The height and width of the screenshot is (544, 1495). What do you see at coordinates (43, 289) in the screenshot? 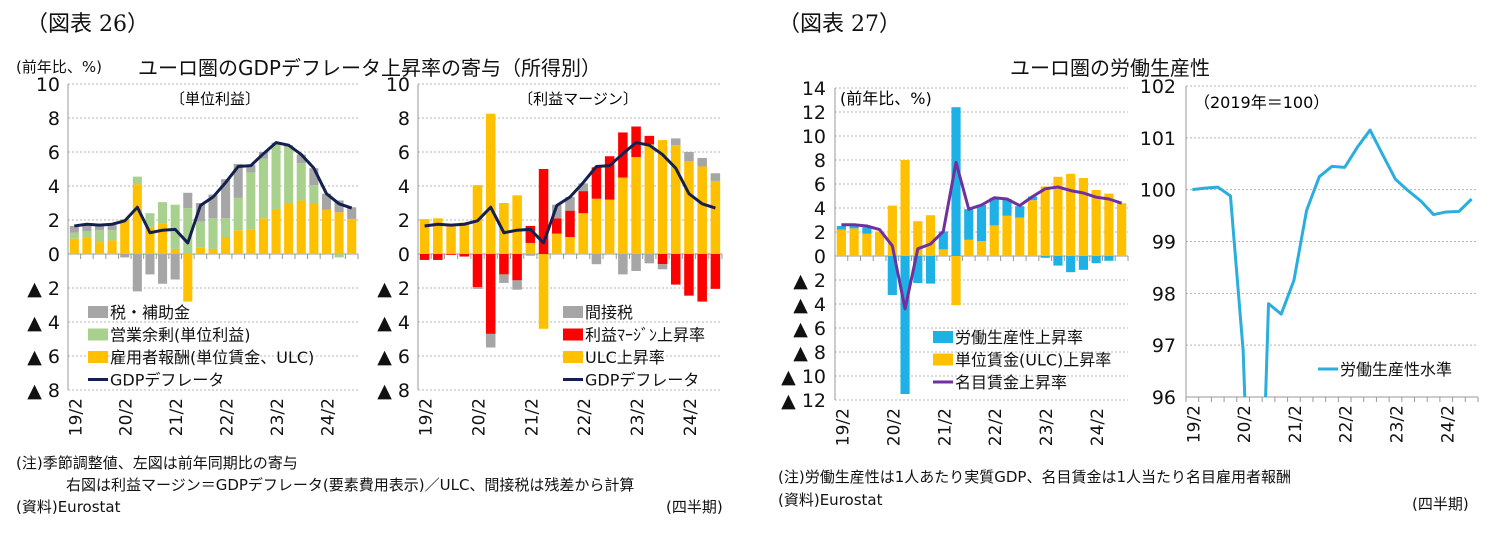
I see `y-tick-label: ▲ 2` at bounding box center [43, 289].